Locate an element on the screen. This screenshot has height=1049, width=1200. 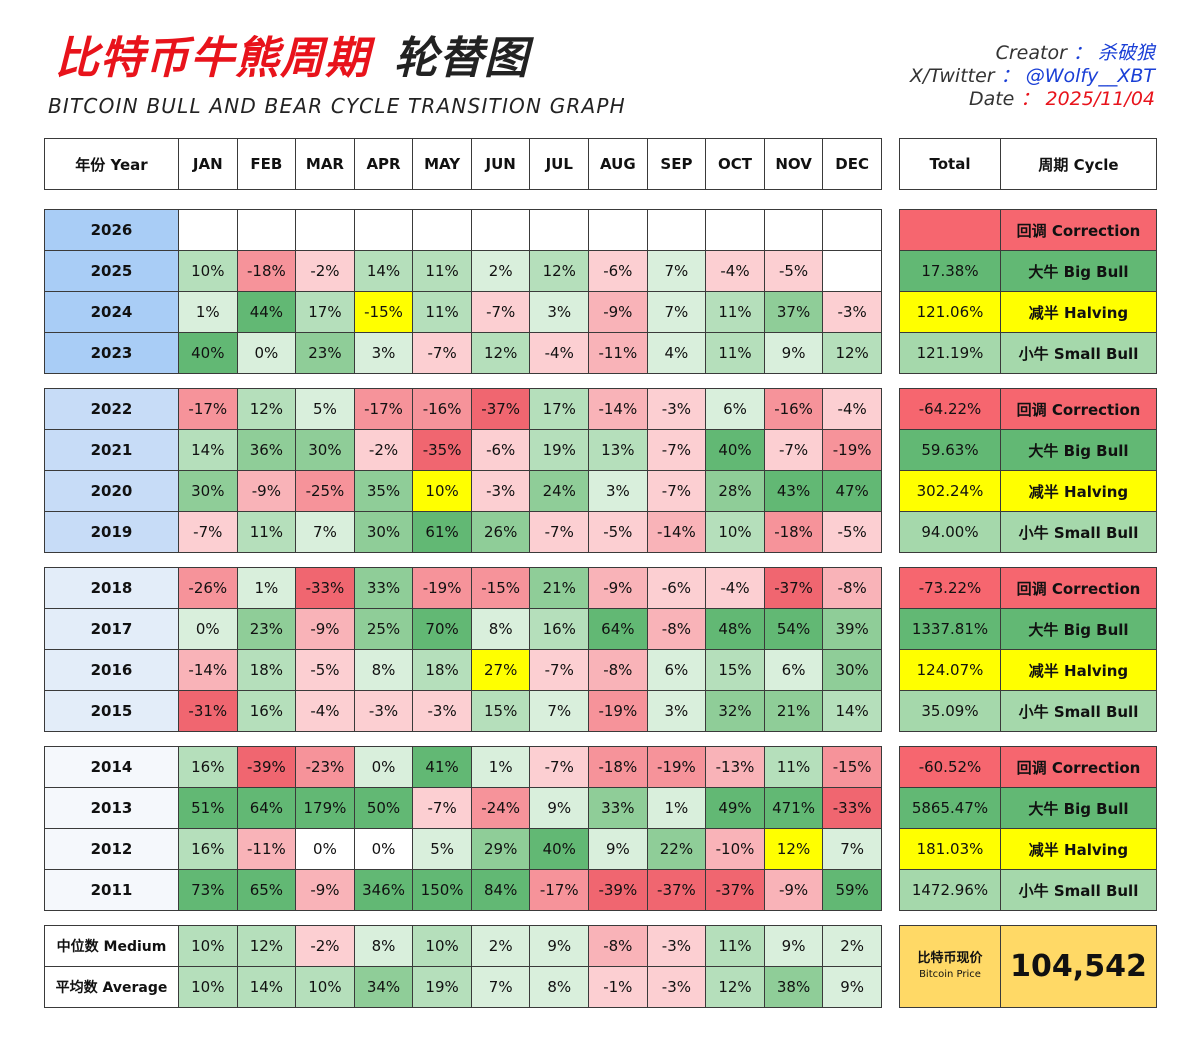
month-cell is located at coordinates (676, 230).